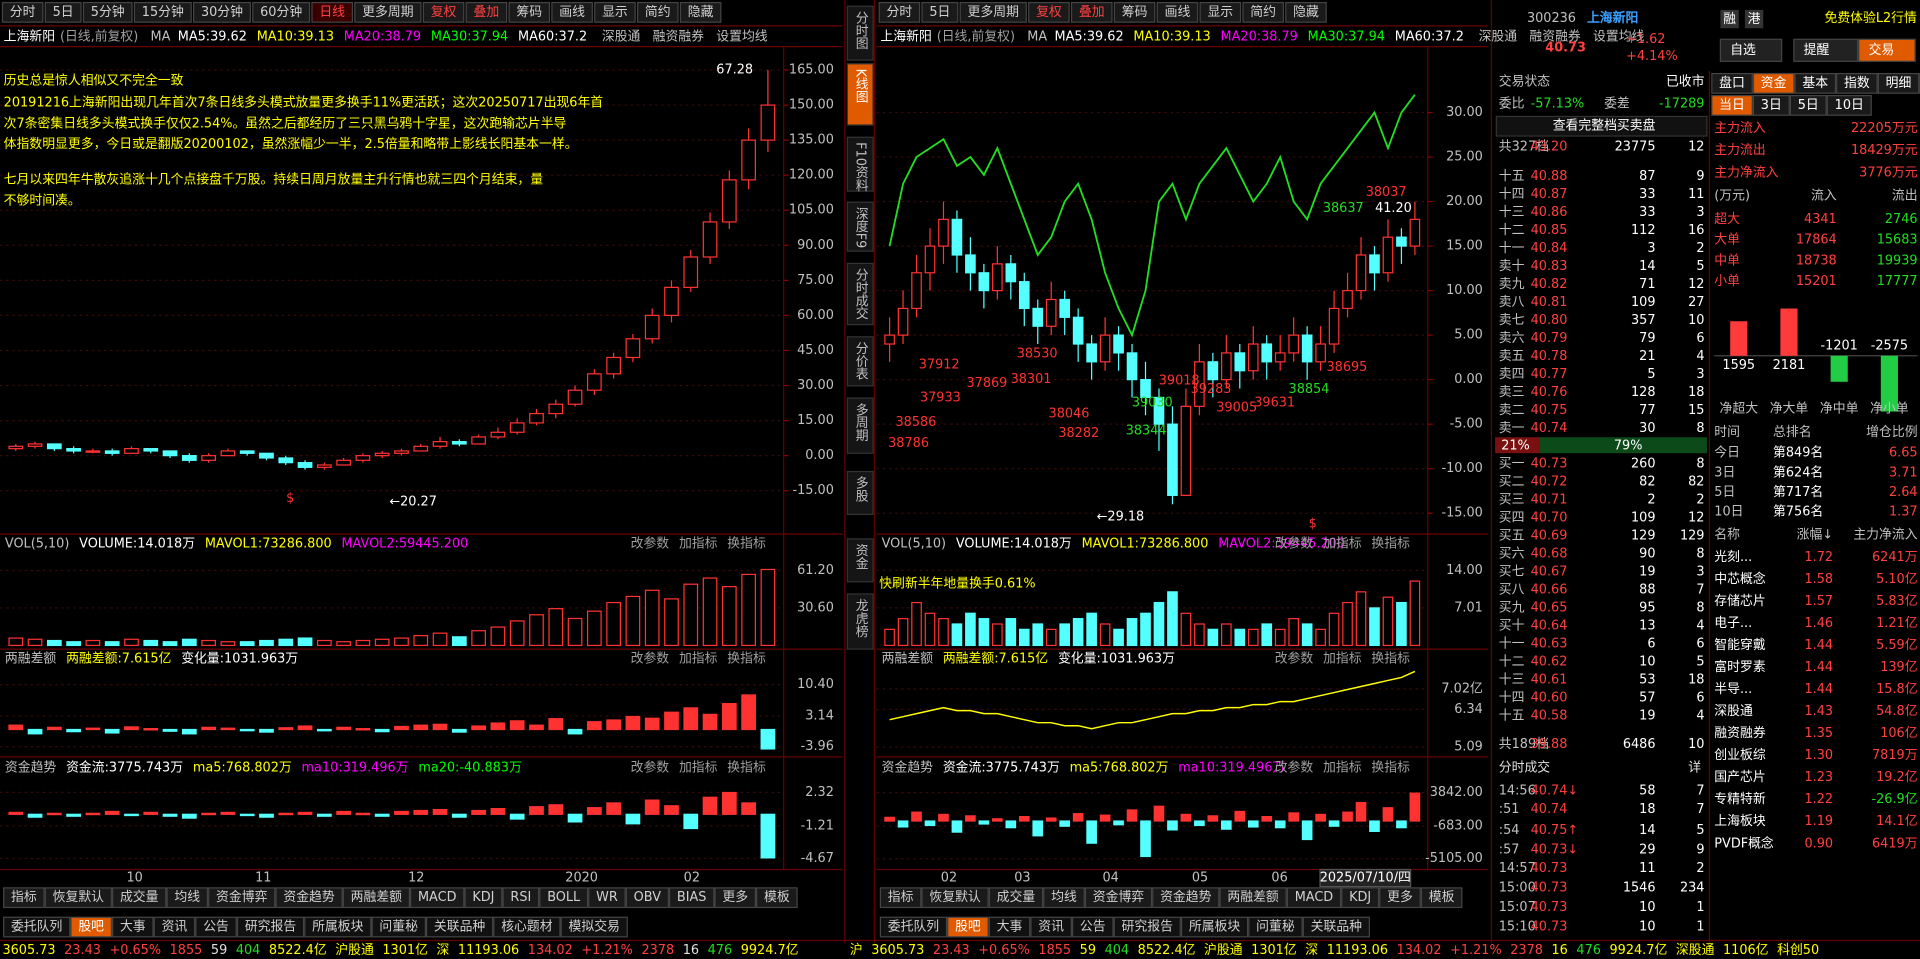 The height and width of the screenshot is (959, 1920). Describe the element at coordinates (271, 927) in the screenshot. I see `info-tab: 研究报告` at that location.